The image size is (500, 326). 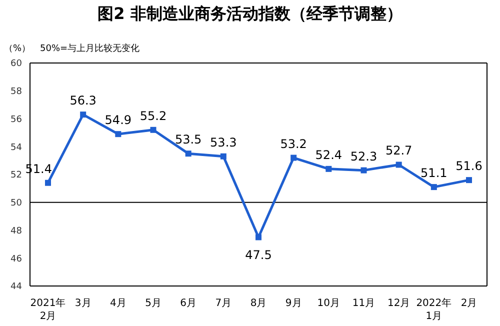 What do you see at coordinates (398, 303) in the screenshot?
I see `x-tick-label: 12月` at bounding box center [398, 303].